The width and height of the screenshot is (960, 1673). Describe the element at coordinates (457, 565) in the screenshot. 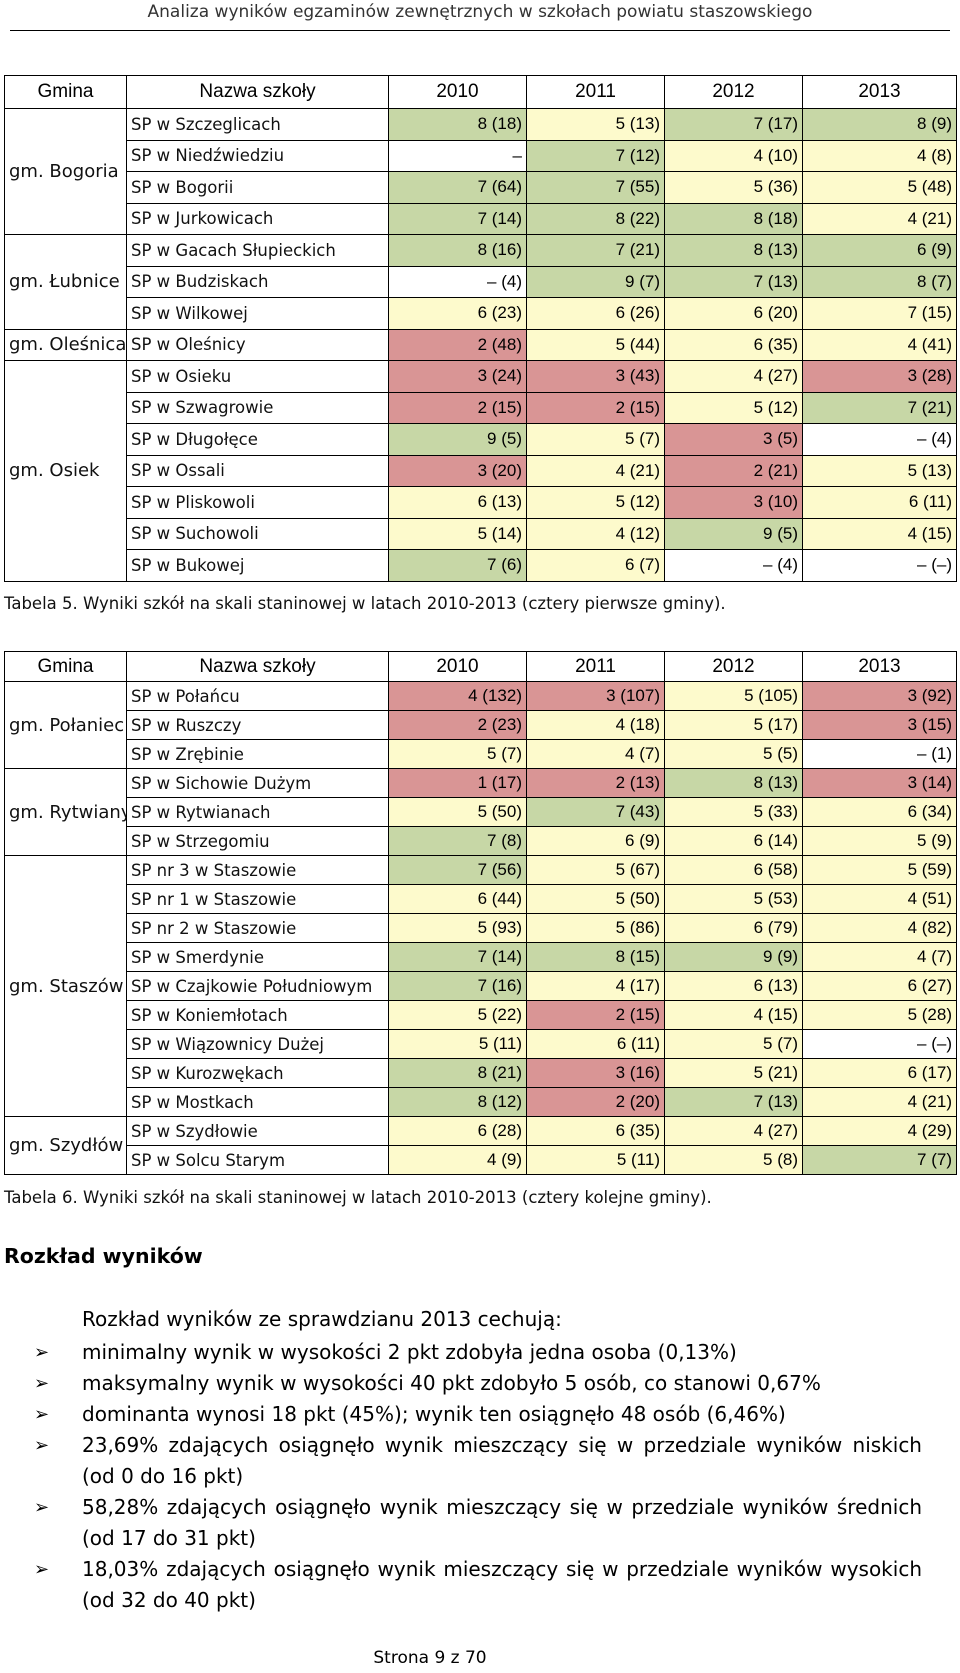

I see `result-cell: 7 (6)` at that location.